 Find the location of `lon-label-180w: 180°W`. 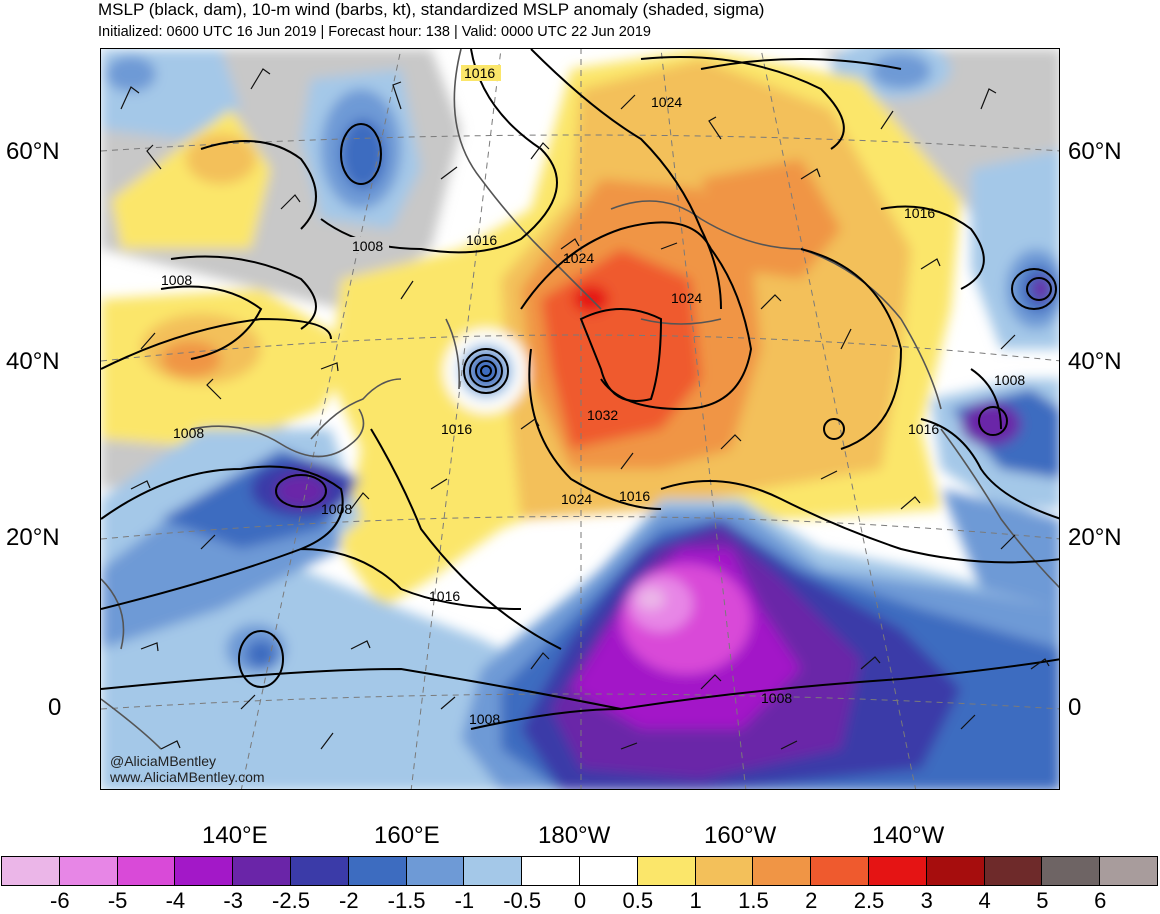

lon-label-180w: 180°W is located at coordinates (574, 835).